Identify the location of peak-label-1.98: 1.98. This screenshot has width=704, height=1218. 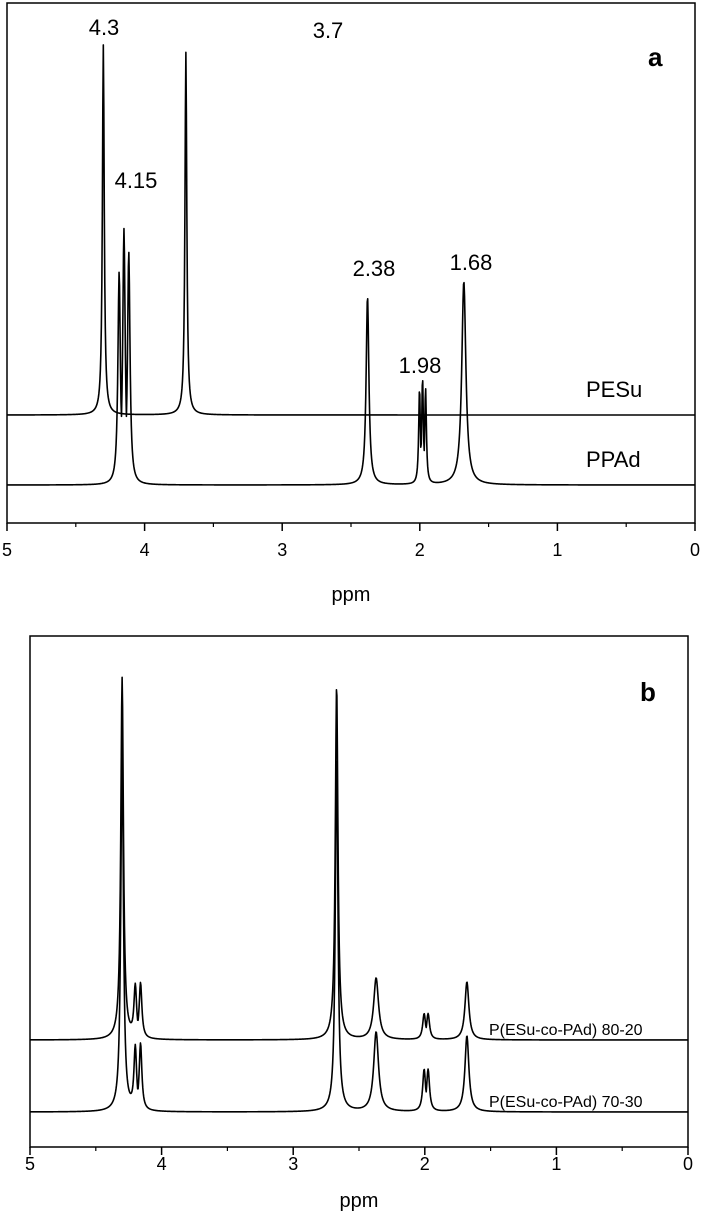
(420, 365).